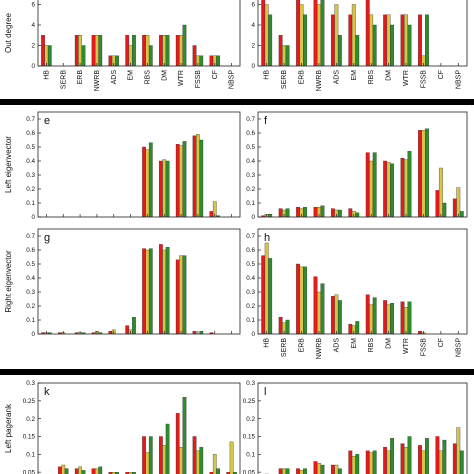  I want to click on x-tick-label: FSSB, so click(423, 79).